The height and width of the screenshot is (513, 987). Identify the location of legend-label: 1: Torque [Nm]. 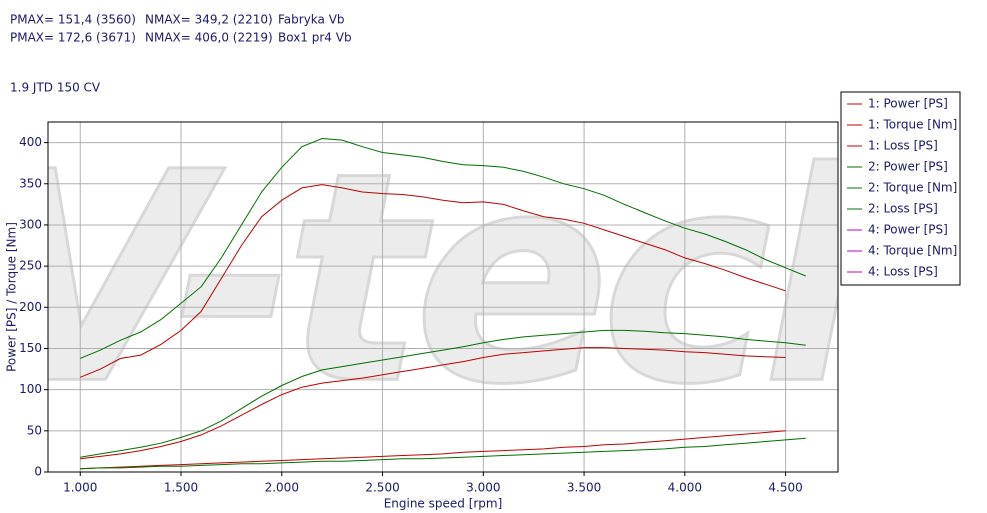
(912, 125).